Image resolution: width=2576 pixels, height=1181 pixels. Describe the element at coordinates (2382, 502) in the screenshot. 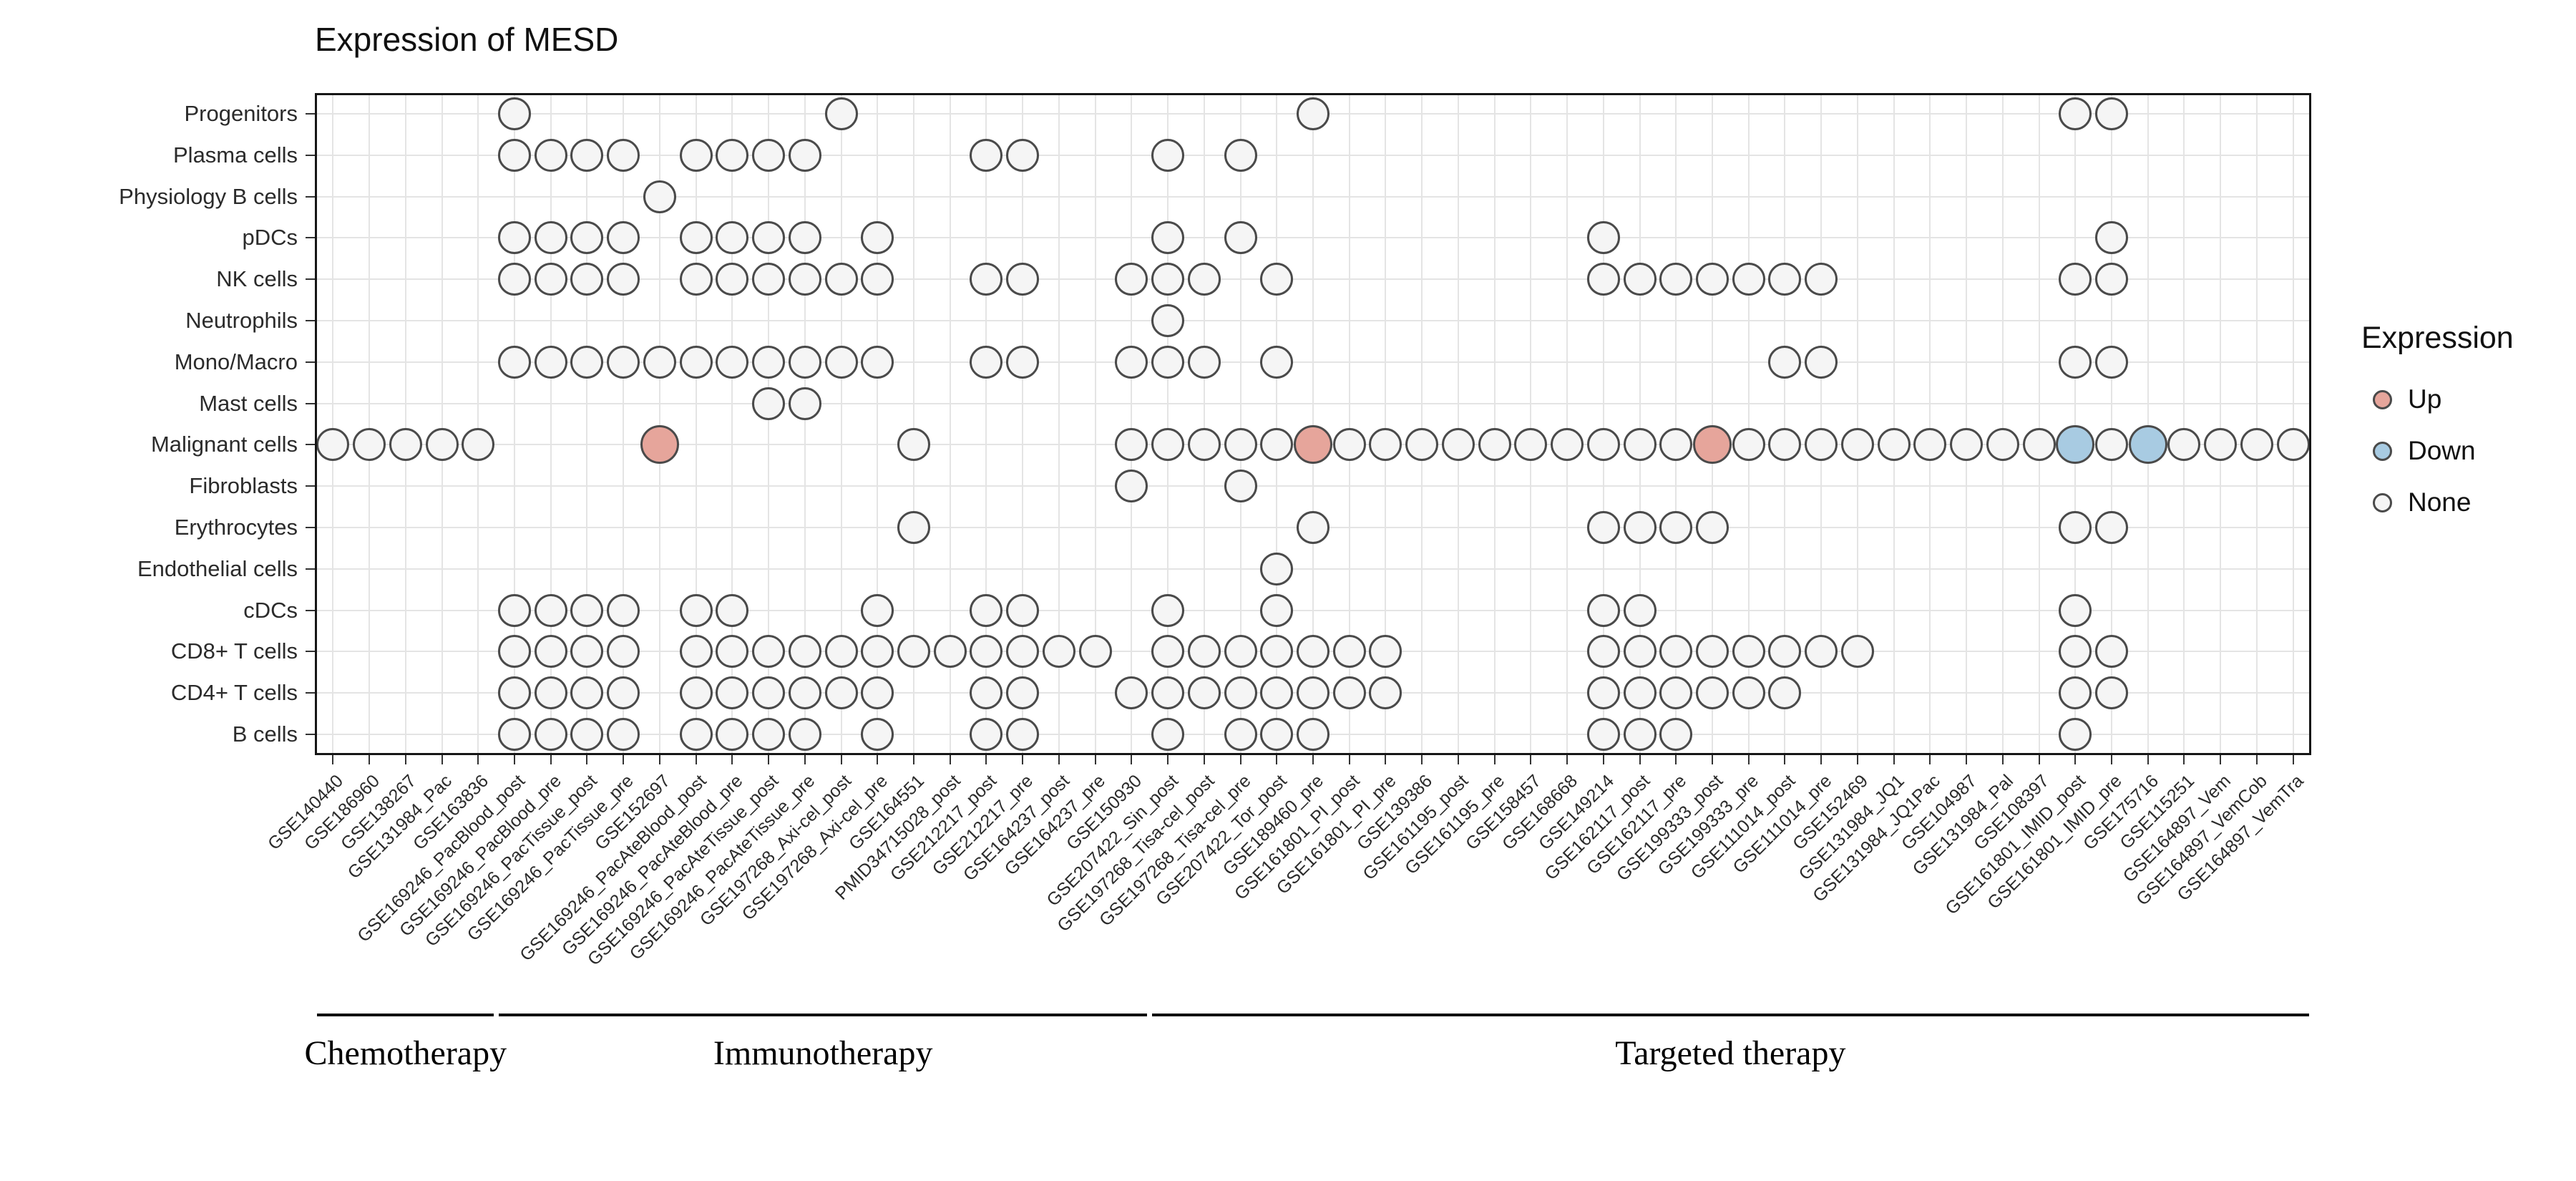

I see `none-circle-icon` at that location.